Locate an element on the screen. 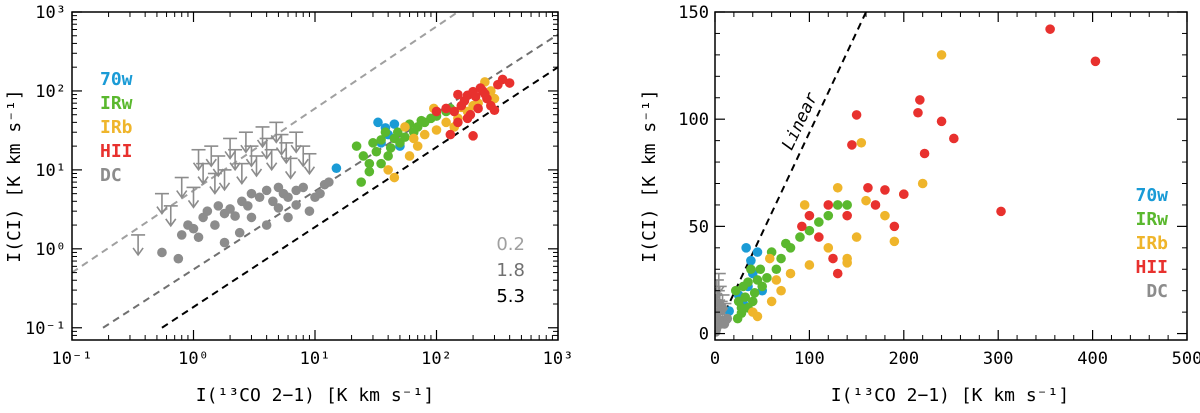 This screenshot has height=413, width=1200. y-tick-label: 10⁰ is located at coordinates (50, 250).